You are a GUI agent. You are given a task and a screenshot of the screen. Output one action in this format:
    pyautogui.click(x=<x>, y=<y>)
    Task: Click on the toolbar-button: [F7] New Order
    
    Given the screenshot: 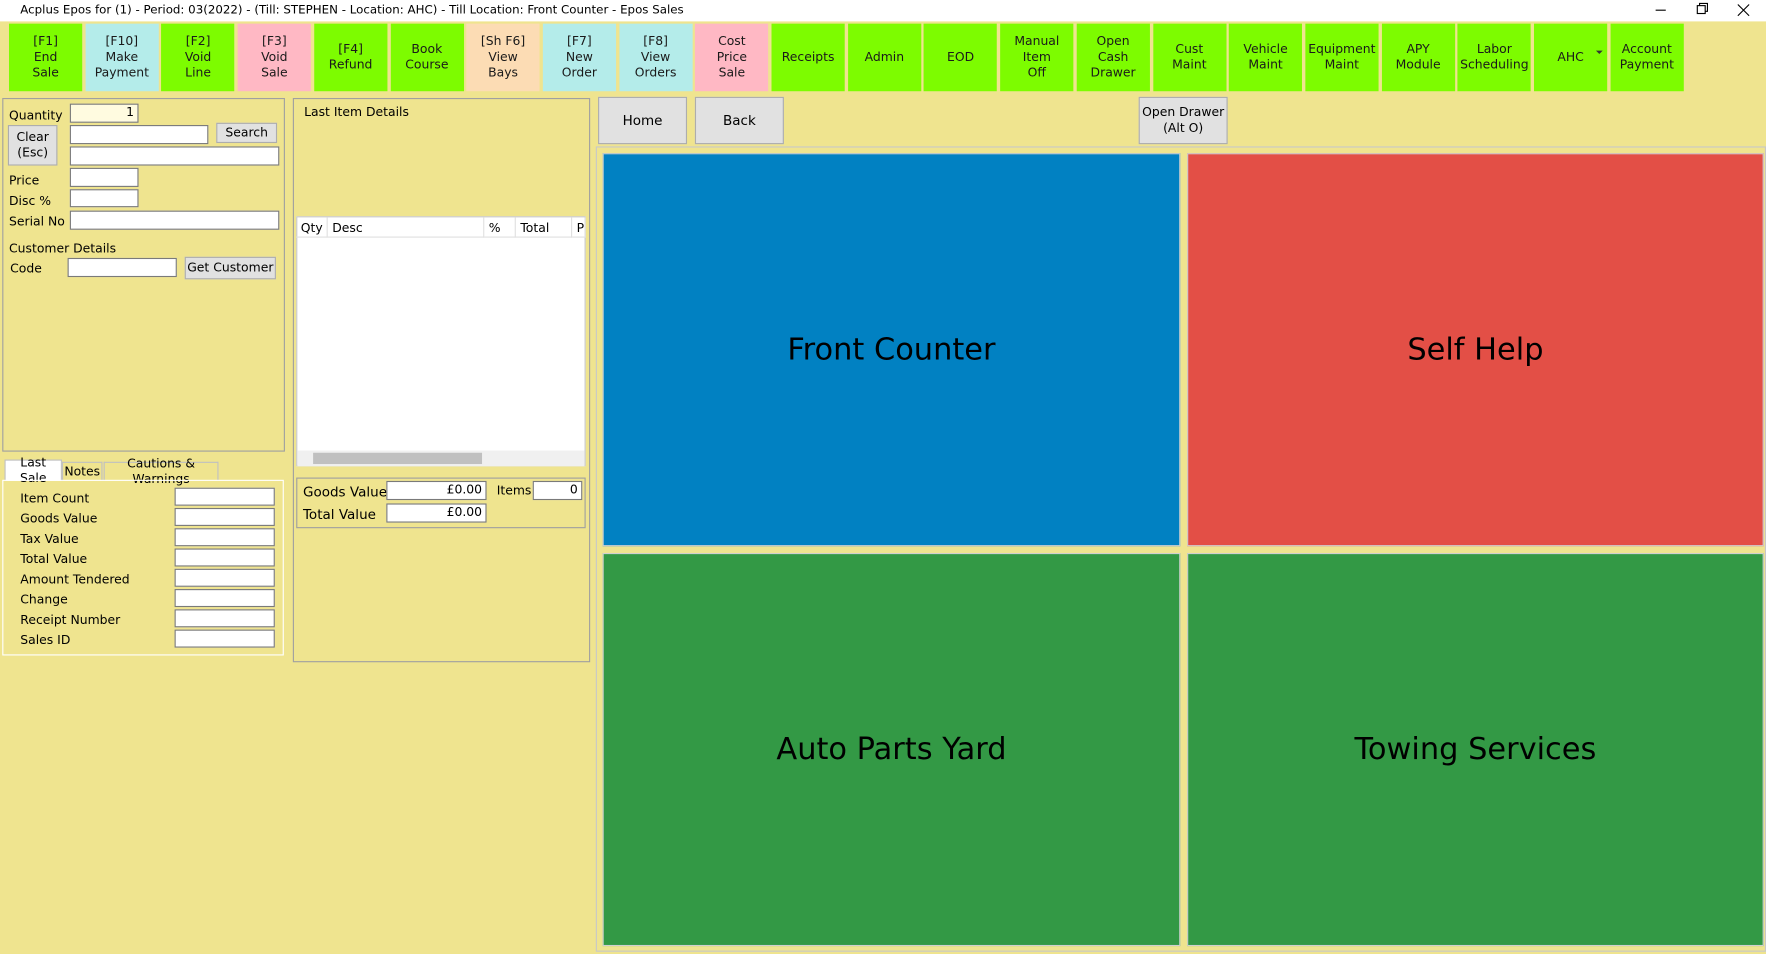 What is the action you would take?
    pyautogui.click(x=579, y=57)
    